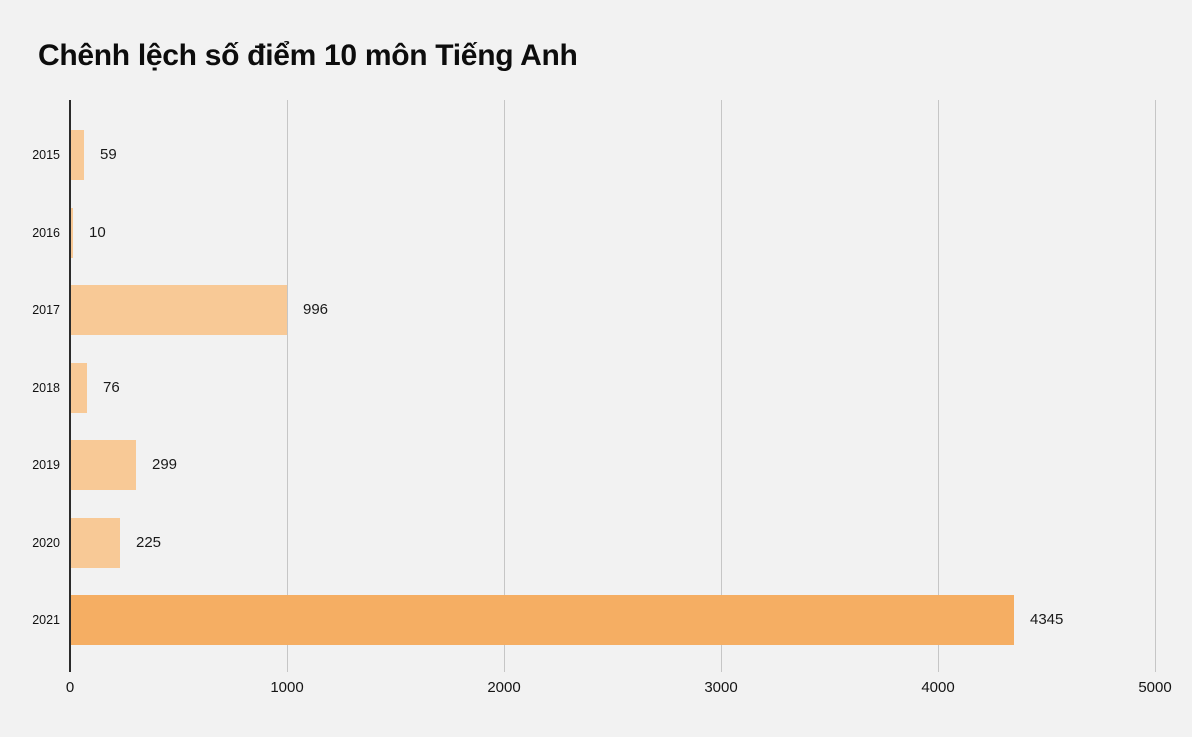 The height and width of the screenshot is (737, 1192). What do you see at coordinates (593, 155) in the screenshot?
I see `bar-row-2015: 2015 59` at bounding box center [593, 155].